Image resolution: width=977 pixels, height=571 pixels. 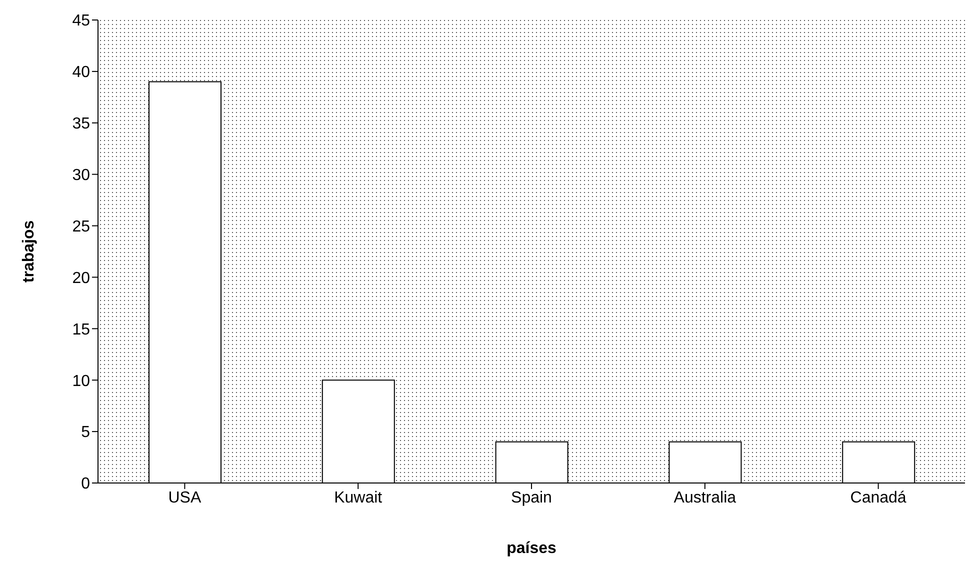 I want to click on y-tick-label: 15, so click(x=81, y=329).